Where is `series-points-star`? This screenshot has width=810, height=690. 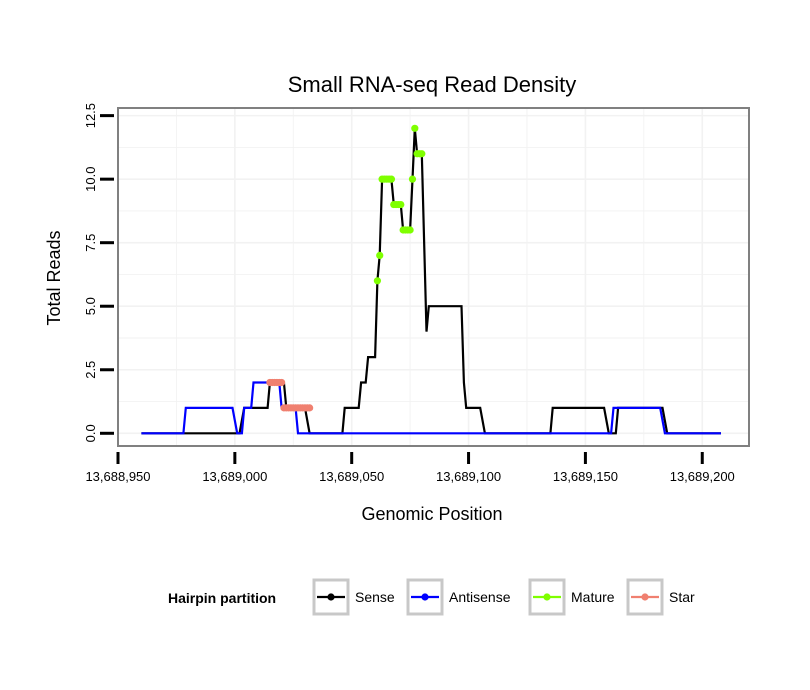
series-points-star is located at coordinates (290, 395).